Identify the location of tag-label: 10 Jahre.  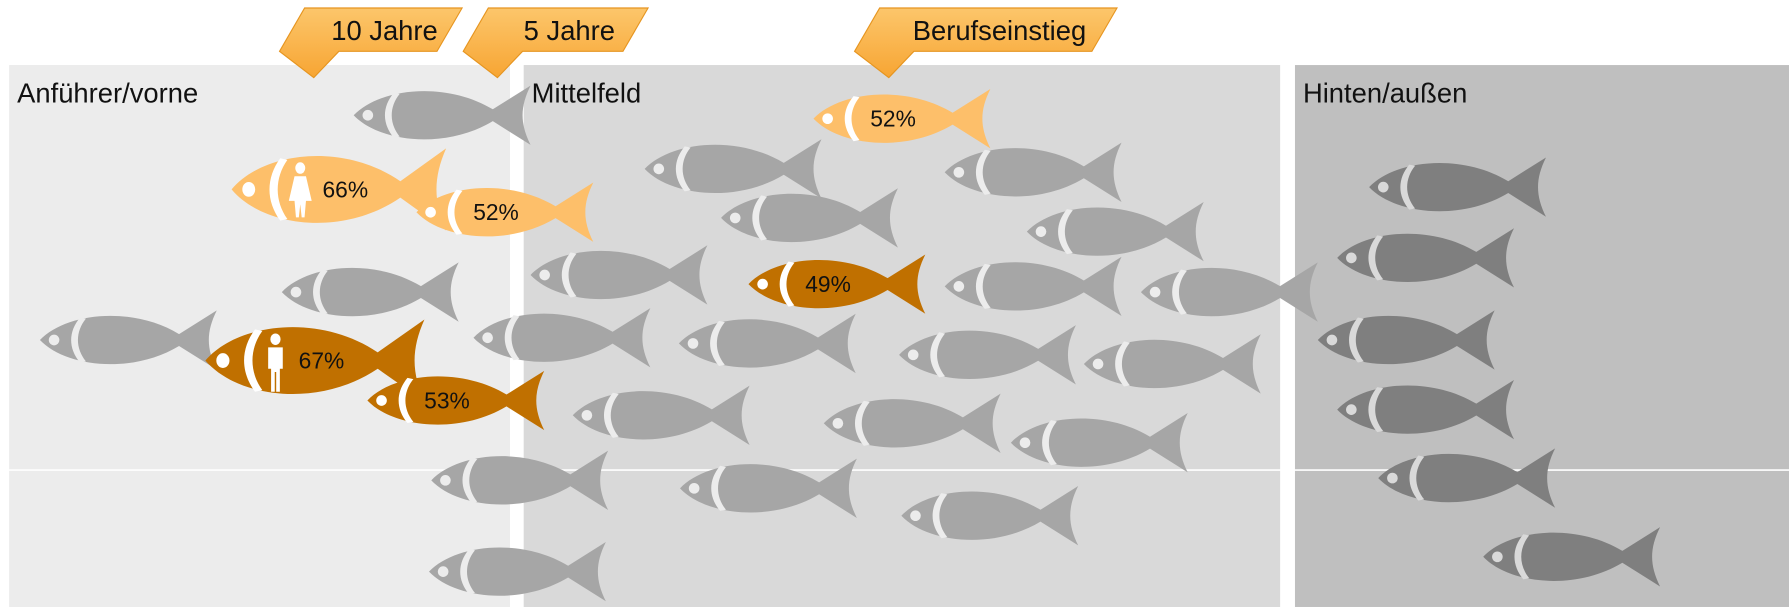
(384, 30).